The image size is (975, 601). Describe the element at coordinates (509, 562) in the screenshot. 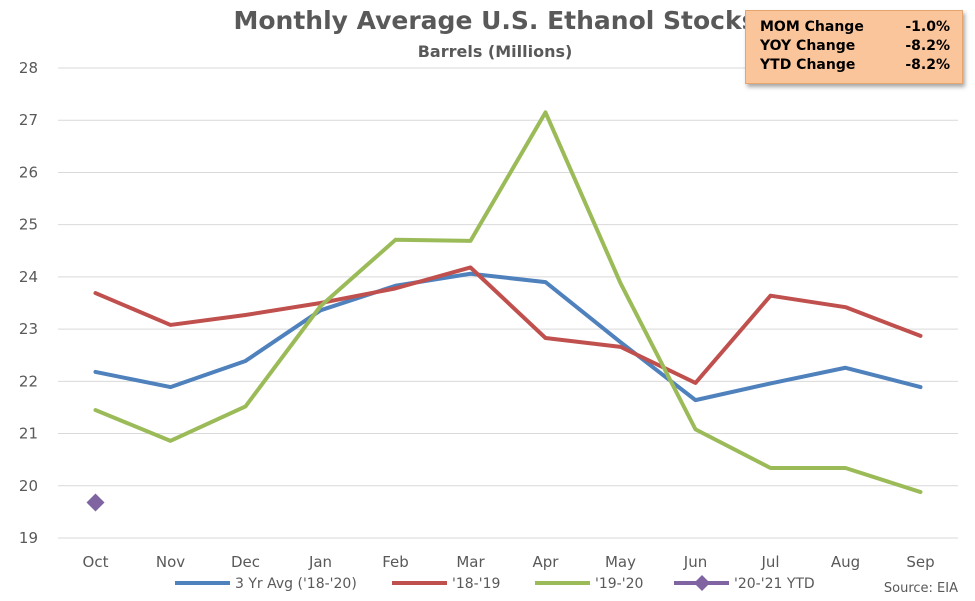

I see `x-axis-tick-labels: Oct Nov Dec Jan Feb Mar Apr May Jun Jul Aug Sep` at that location.